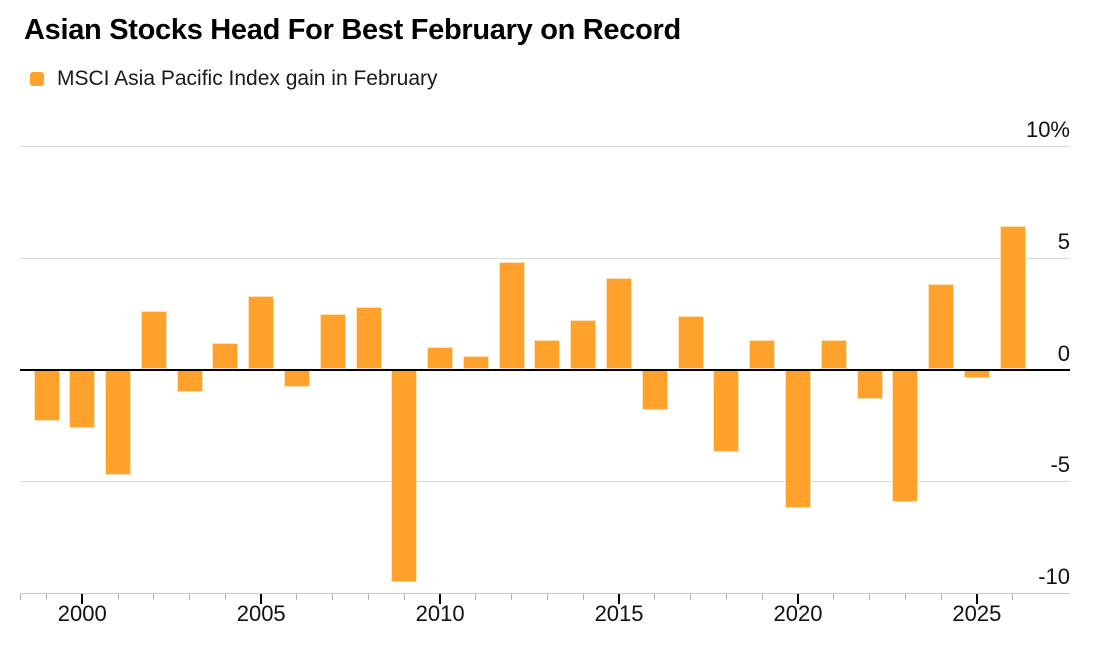 The height and width of the screenshot is (663, 1106). Describe the element at coordinates (619, 323) in the screenshot. I see `bar-2015` at that location.